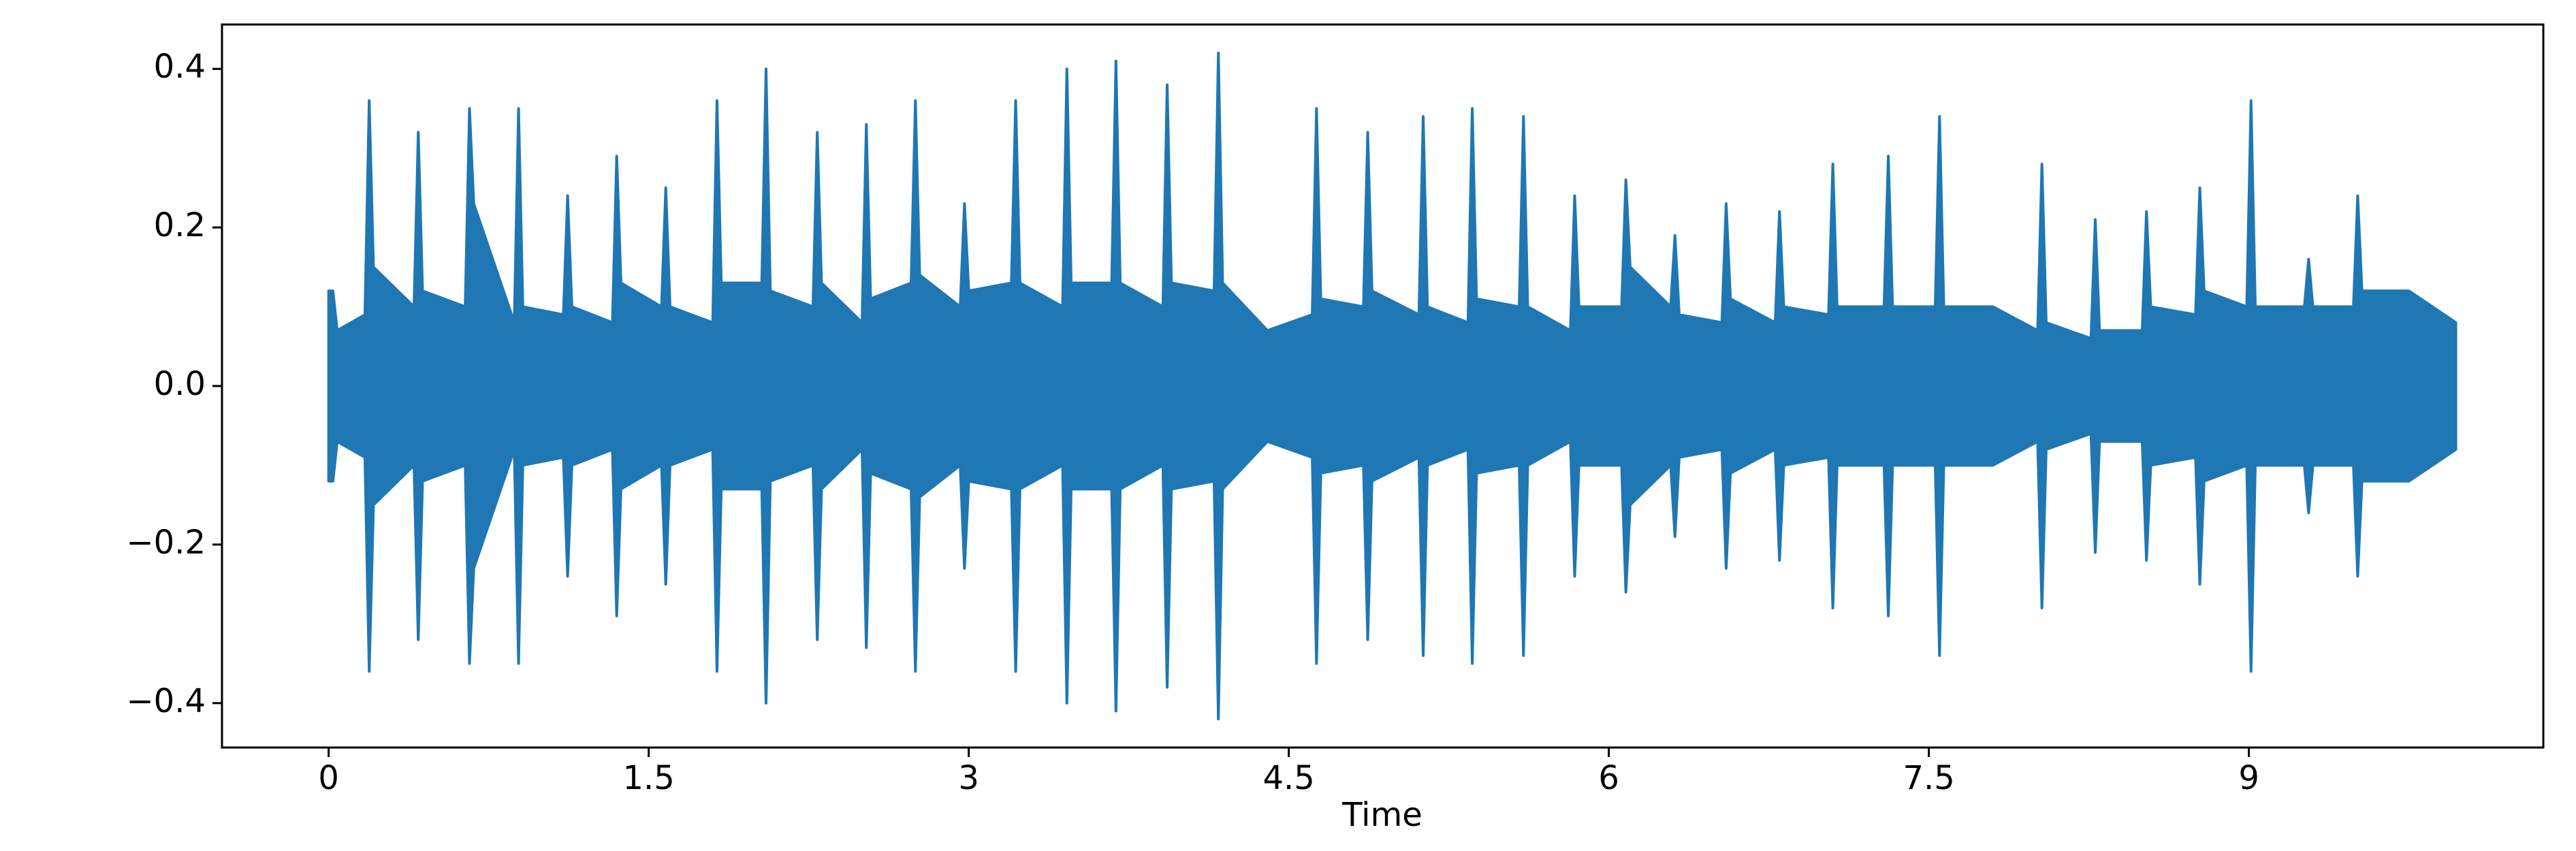 This screenshot has height=851, width=2576. I want to click on y-tick-label: 0.4, so click(180, 67).